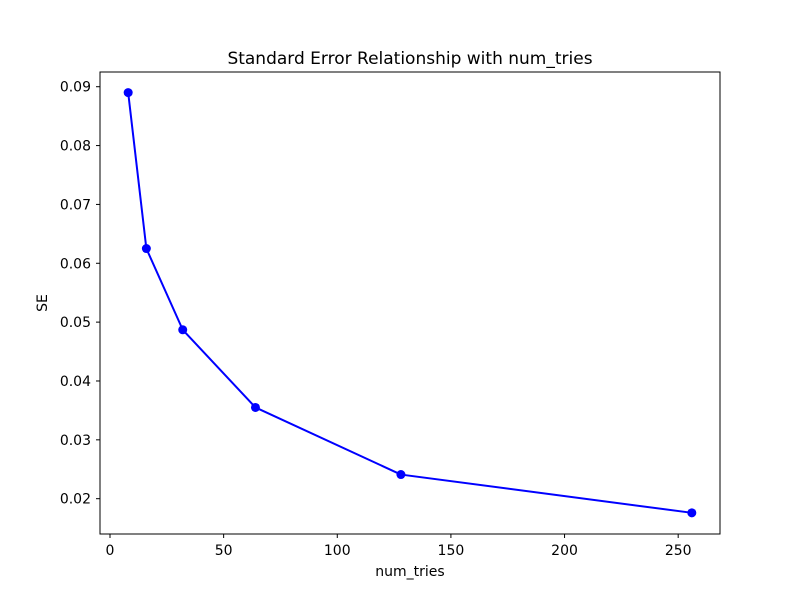 The image size is (800, 600). I want to click on x-tick-label: 150, so click(451, 551).